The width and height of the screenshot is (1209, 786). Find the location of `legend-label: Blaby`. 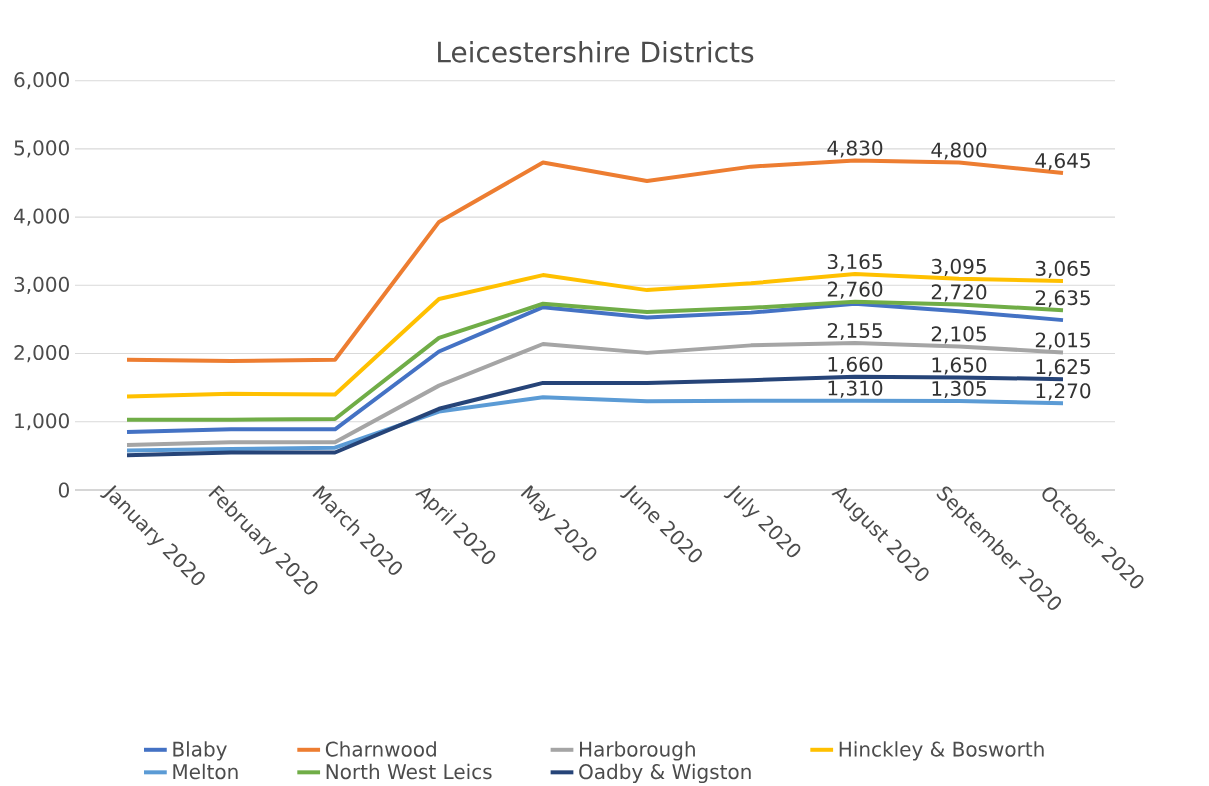

legend-label: Blaby is located at coordinates (200, 751).